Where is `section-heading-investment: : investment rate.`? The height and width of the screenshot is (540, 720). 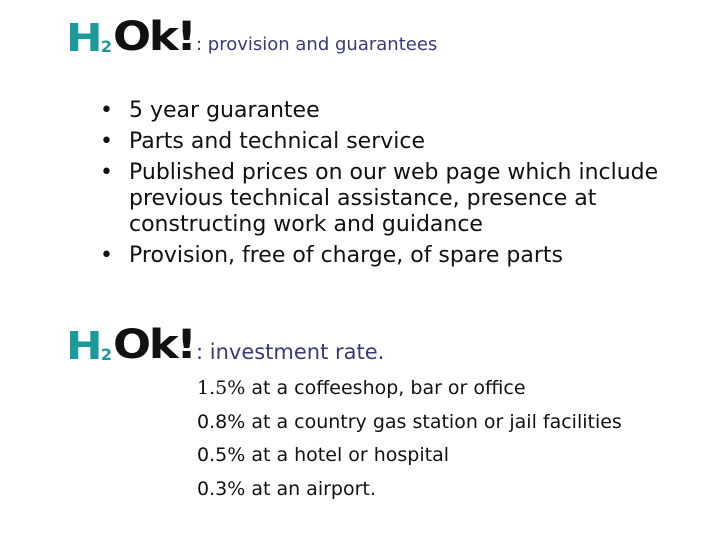 section-heading-investment: : investment rate. is located at coordinates (290, 352).